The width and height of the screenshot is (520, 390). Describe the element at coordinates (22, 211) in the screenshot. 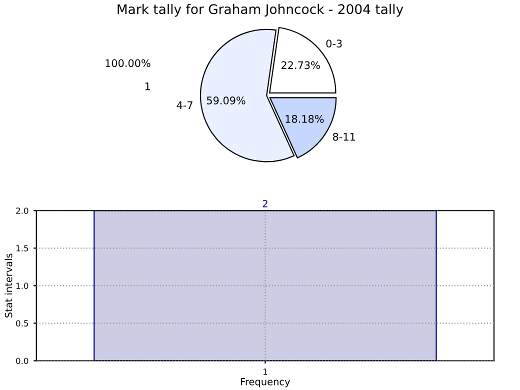

I see `y-tick-label: 2.0` at that location.